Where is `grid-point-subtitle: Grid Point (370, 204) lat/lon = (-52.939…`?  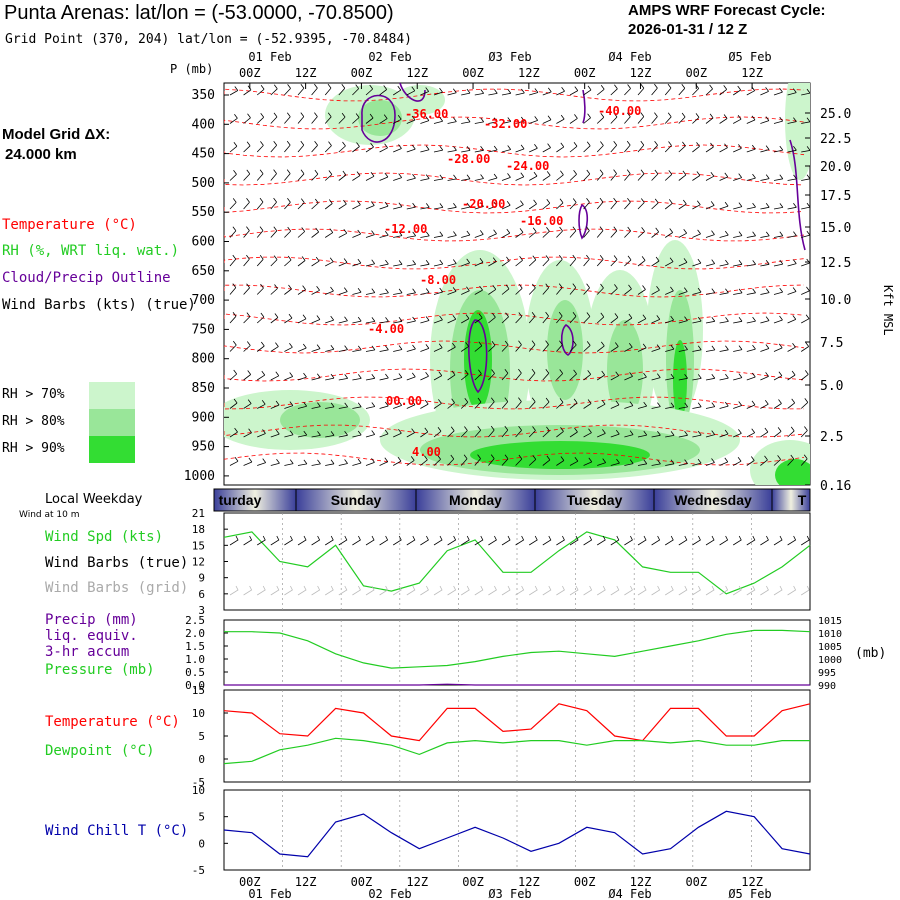 grid-point-subtitle: Grid Point (370, 204) lat/lon = (-52.939… is located at coordinates (208, 39).